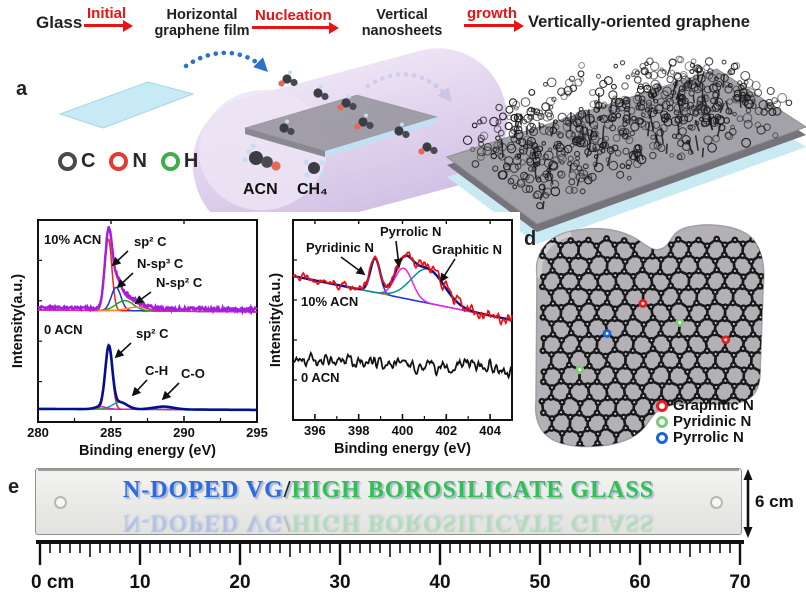 The width and height of the screenshot is (806, 597). I want to click on ruler: 0 cm 10 20 30 40 50 60 70, so click(391, 566).